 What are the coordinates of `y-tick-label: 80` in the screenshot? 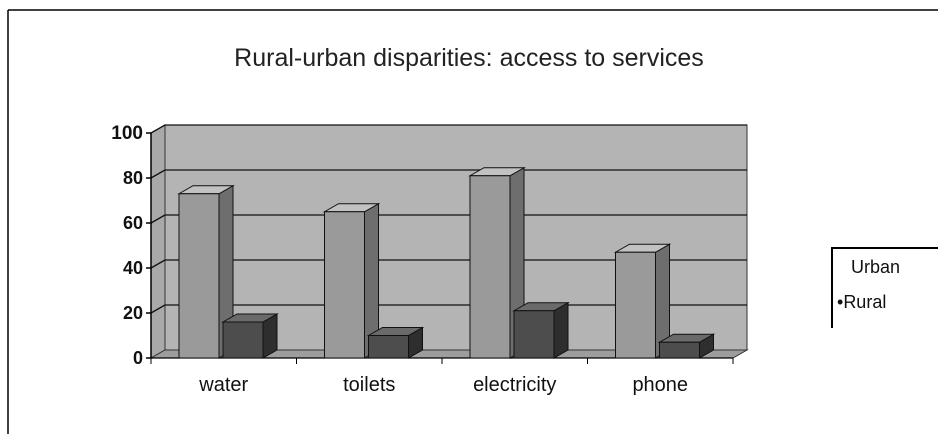 It's located at (133, 178).